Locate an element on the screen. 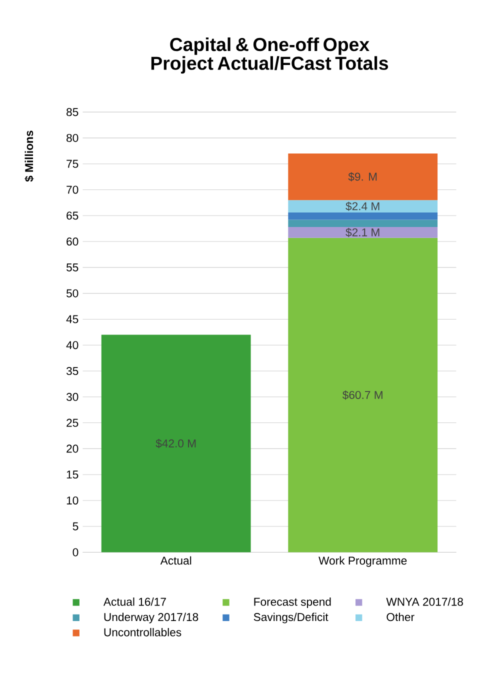 The image size is (488, 679). y-tick-label: 15 is located at coordinates (72, 474).